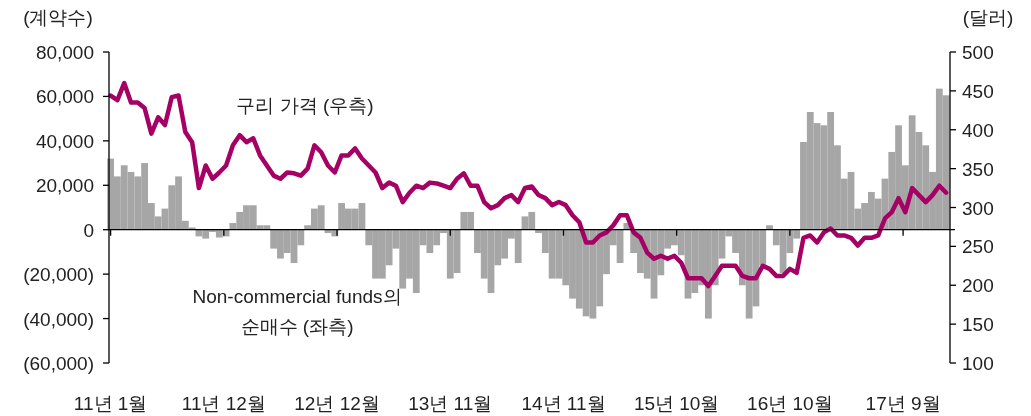 Image resolution: width=1031 pixels, height=416 pixels. I want to click on x-tick-label: 13년 11월, so click(450, 403).